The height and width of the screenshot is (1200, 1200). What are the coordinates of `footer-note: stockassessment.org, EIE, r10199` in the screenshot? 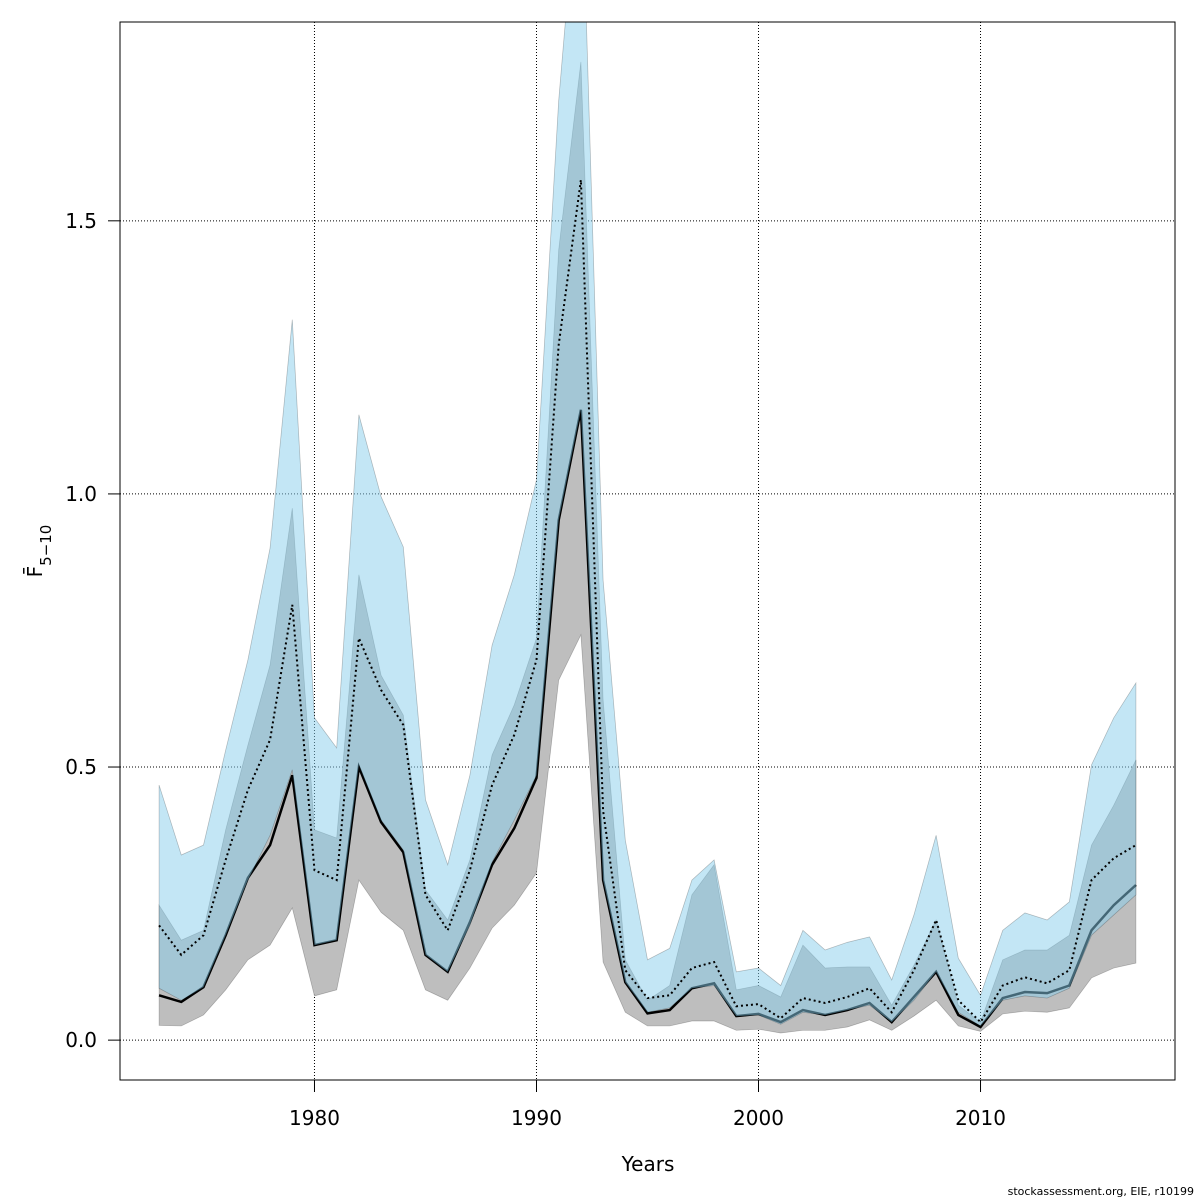 It's located at (1101, 1191).